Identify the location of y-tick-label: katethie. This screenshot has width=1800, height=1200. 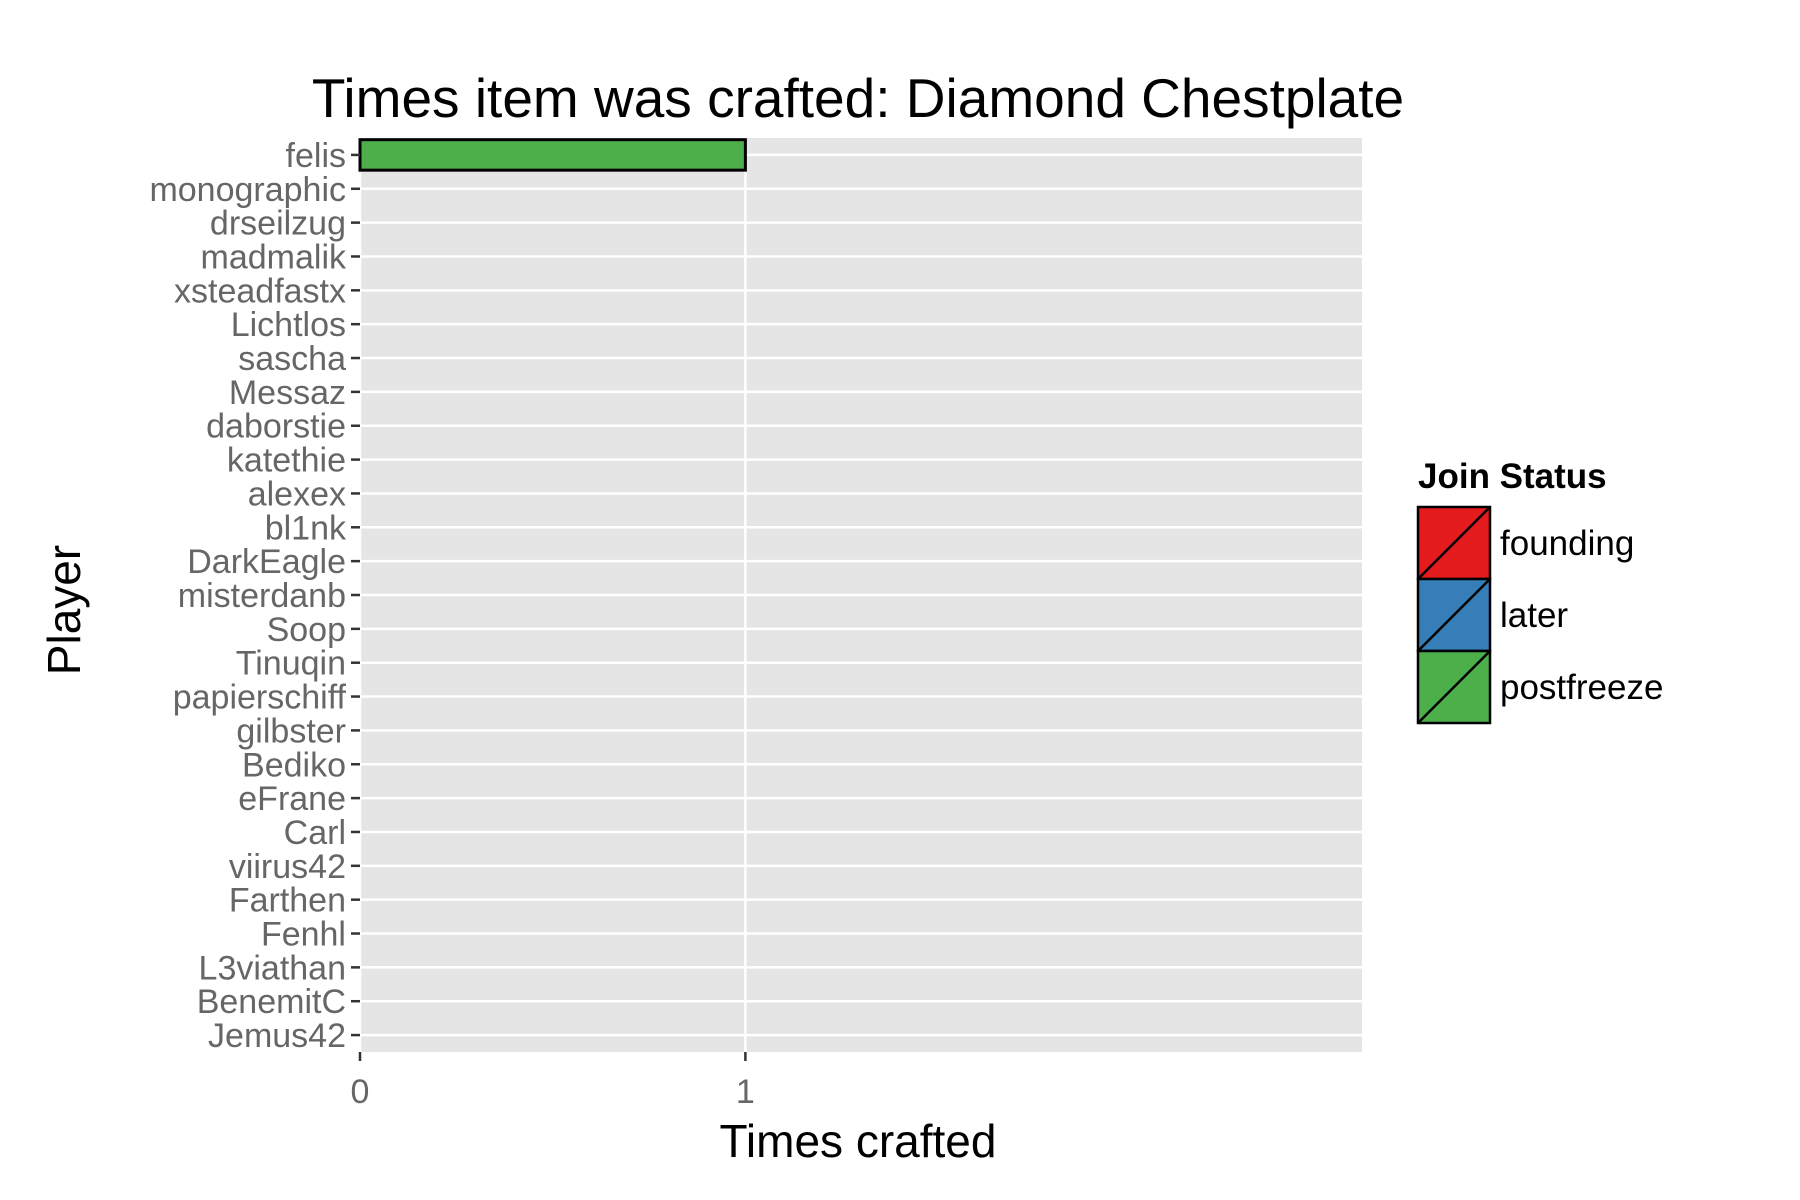
(286, 461).